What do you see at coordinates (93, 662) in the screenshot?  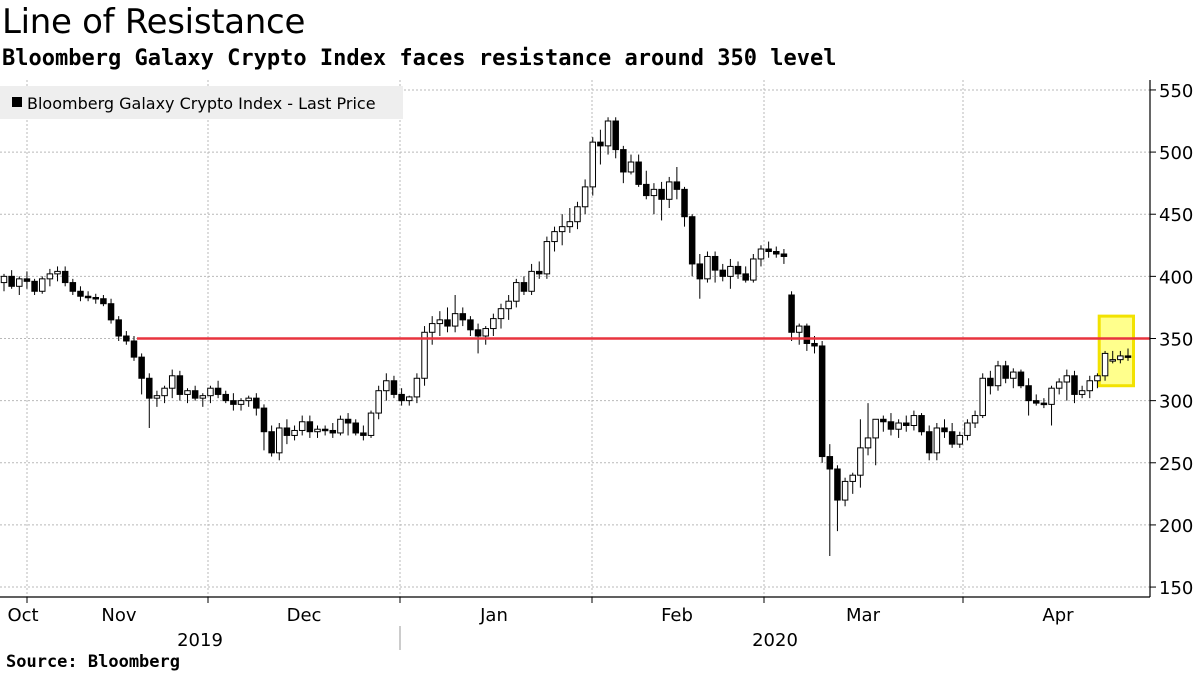 I see `source-note: Source: Bloomberg` at bounding box center [93, 662].